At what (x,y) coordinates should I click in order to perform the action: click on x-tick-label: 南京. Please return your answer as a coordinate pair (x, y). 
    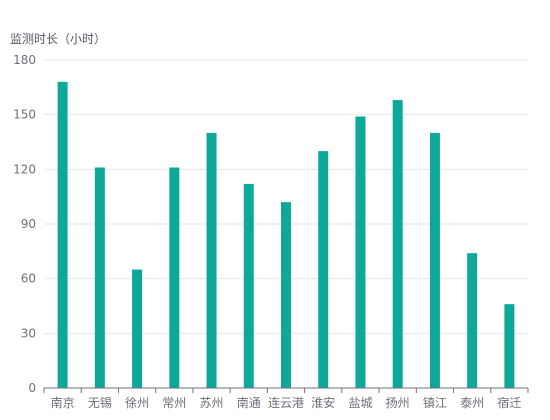
    Looking at the image, I should click on (63, 402).